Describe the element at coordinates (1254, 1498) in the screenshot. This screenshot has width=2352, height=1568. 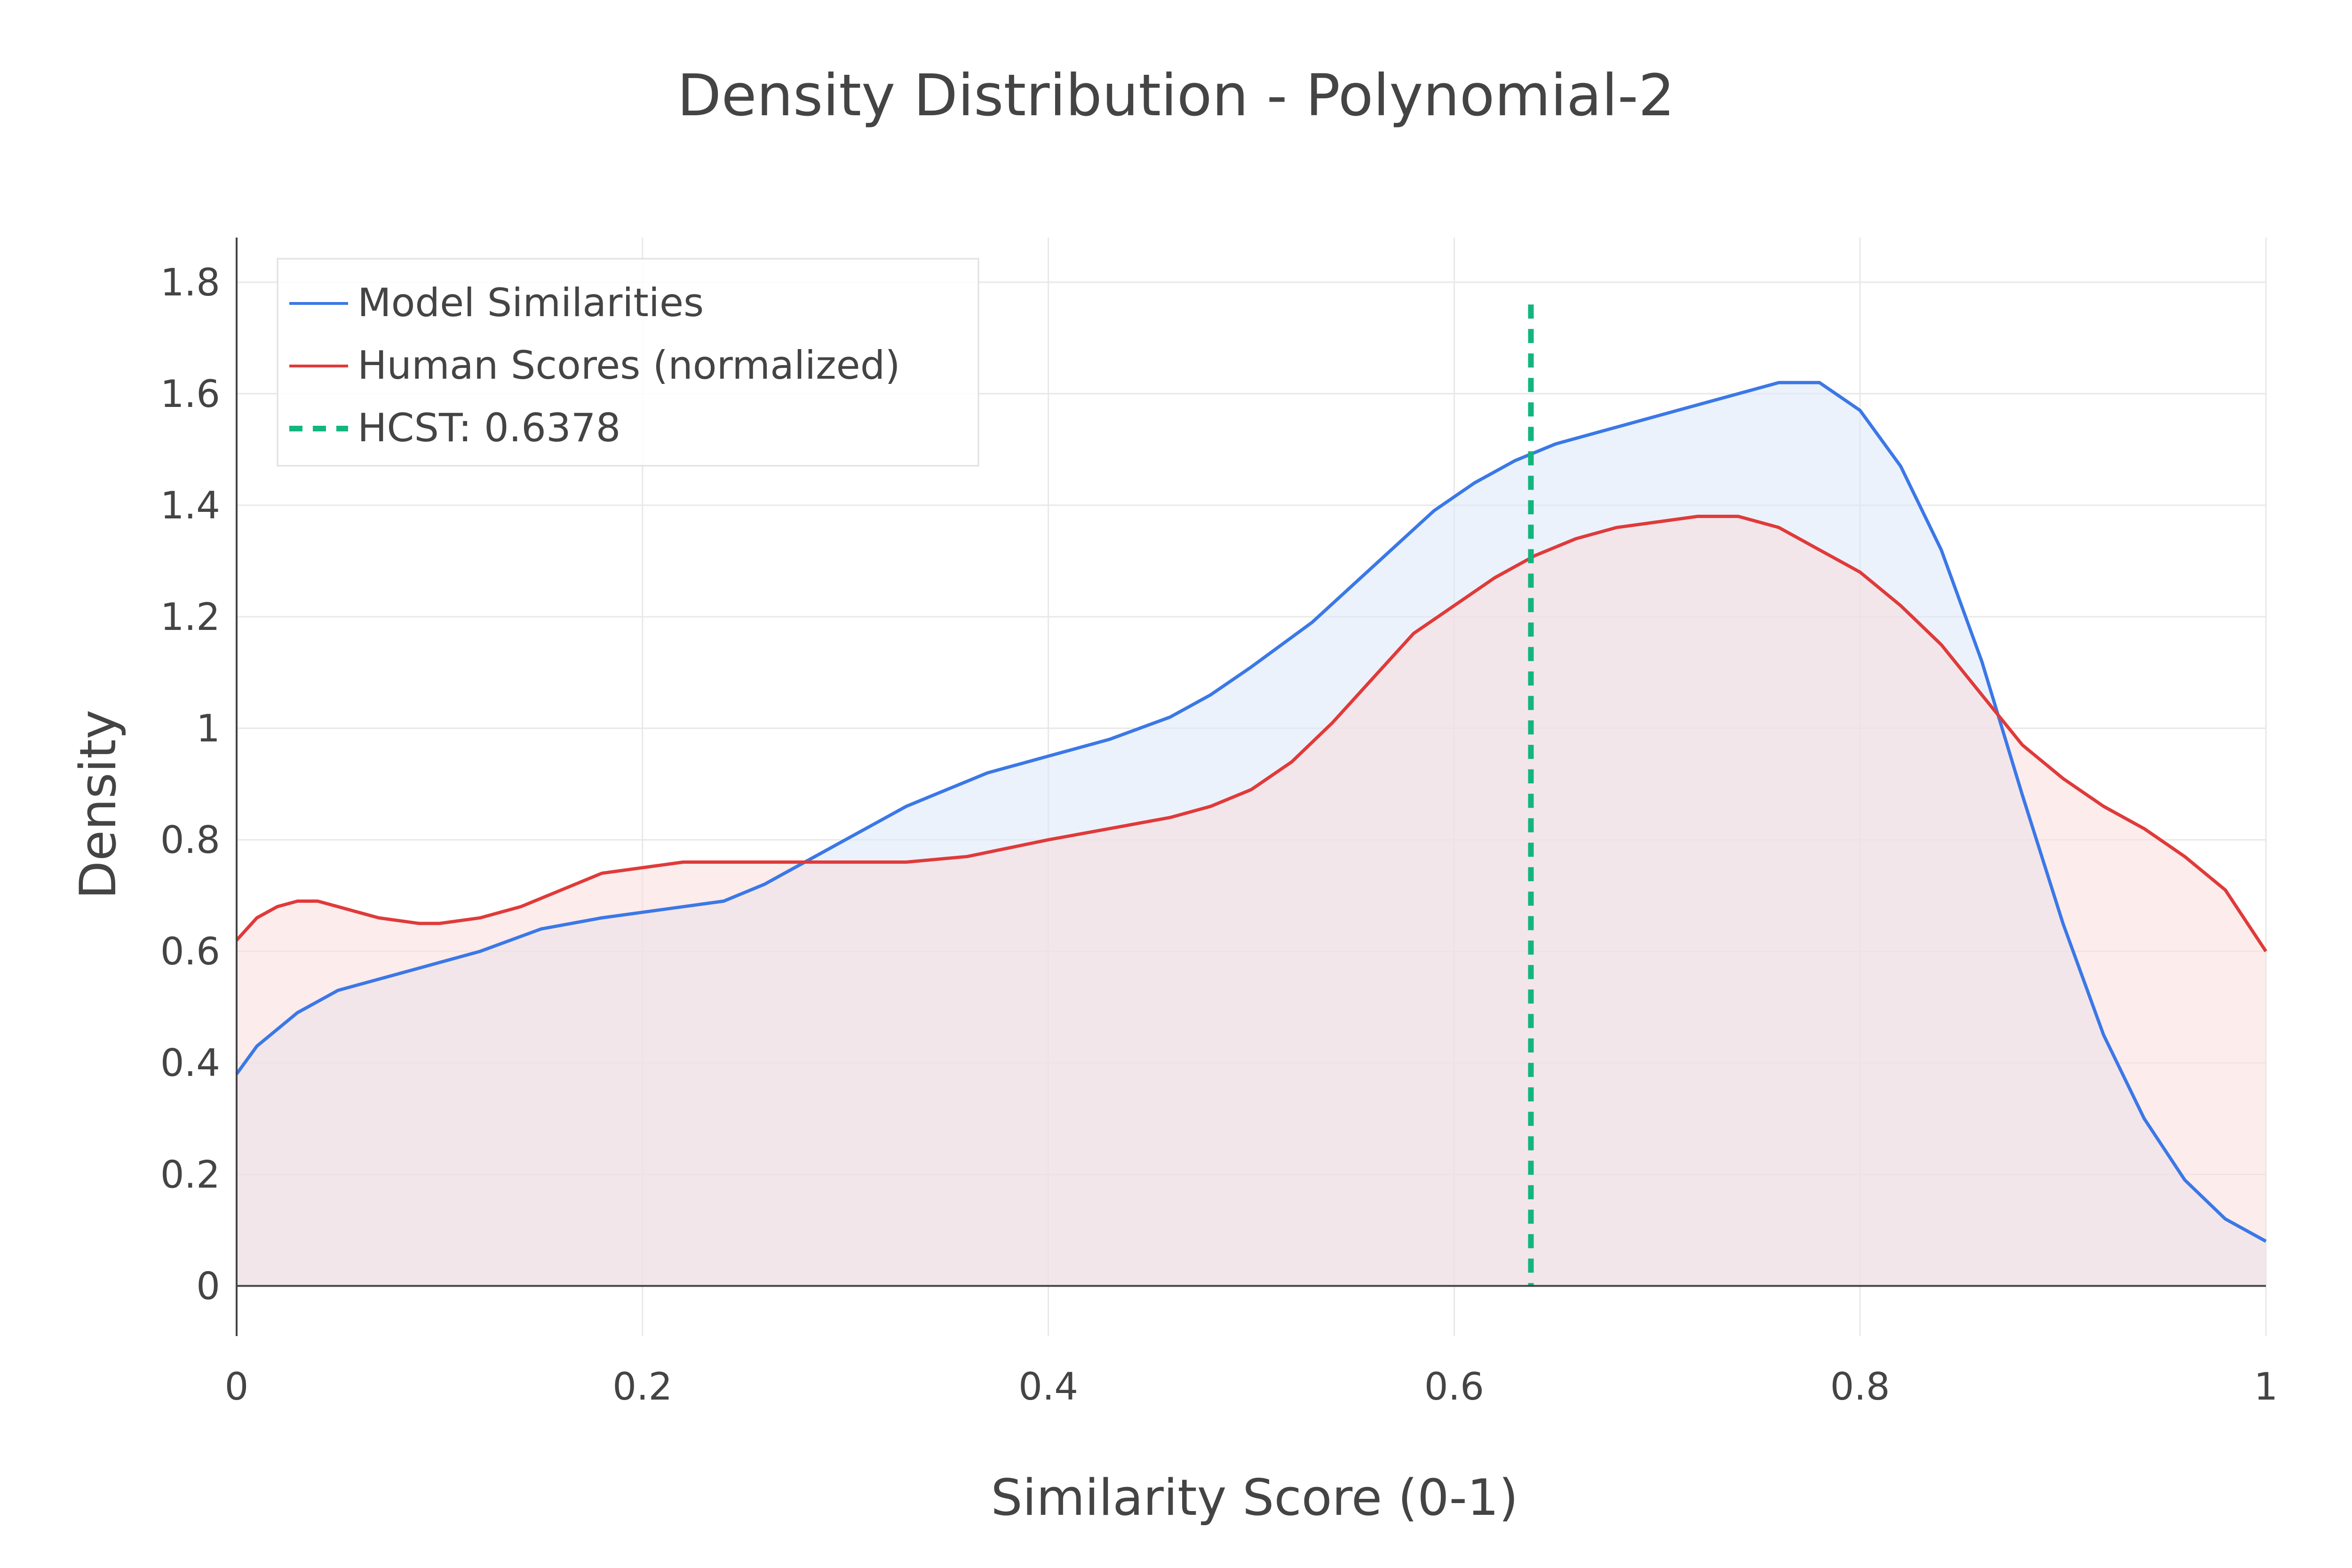
I see `x-axis-title: Similarity Score (0-1)` at that location.